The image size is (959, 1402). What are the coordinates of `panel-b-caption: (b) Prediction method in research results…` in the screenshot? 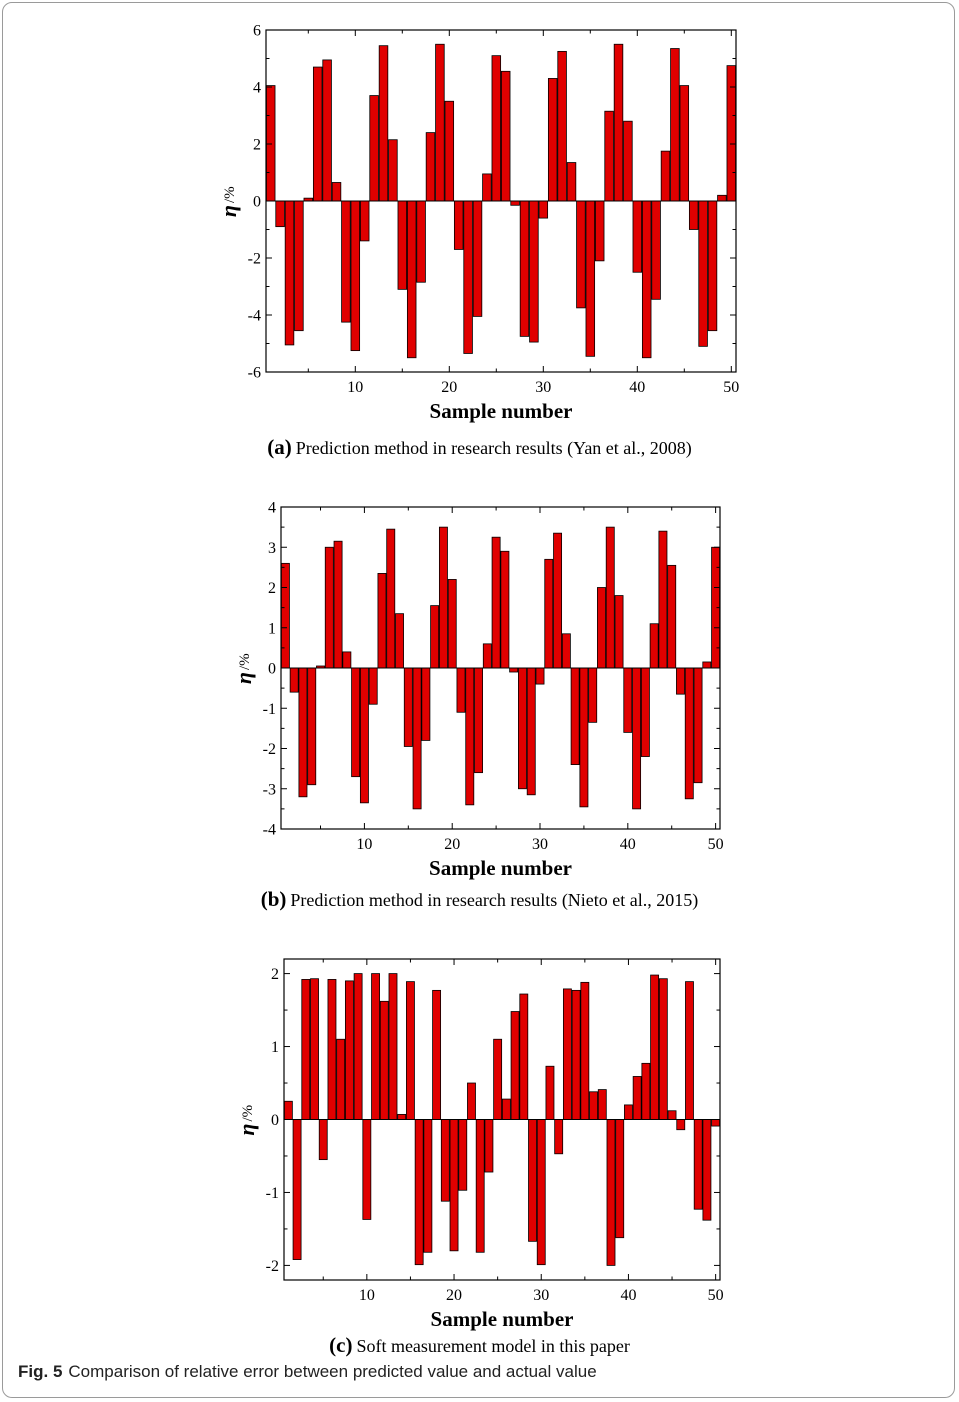 It's located at (479, 899).